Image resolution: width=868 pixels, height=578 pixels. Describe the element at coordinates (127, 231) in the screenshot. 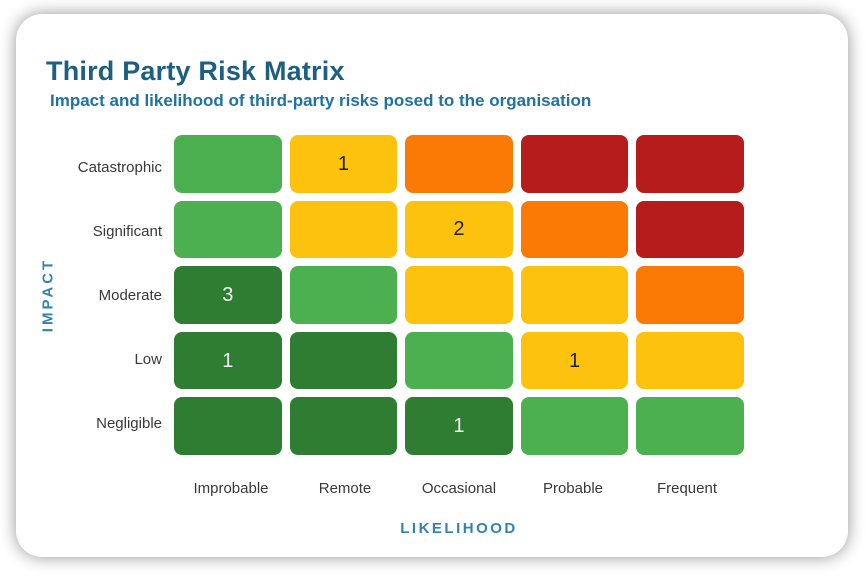

I see `impact-label-significant: Significant` at that location.